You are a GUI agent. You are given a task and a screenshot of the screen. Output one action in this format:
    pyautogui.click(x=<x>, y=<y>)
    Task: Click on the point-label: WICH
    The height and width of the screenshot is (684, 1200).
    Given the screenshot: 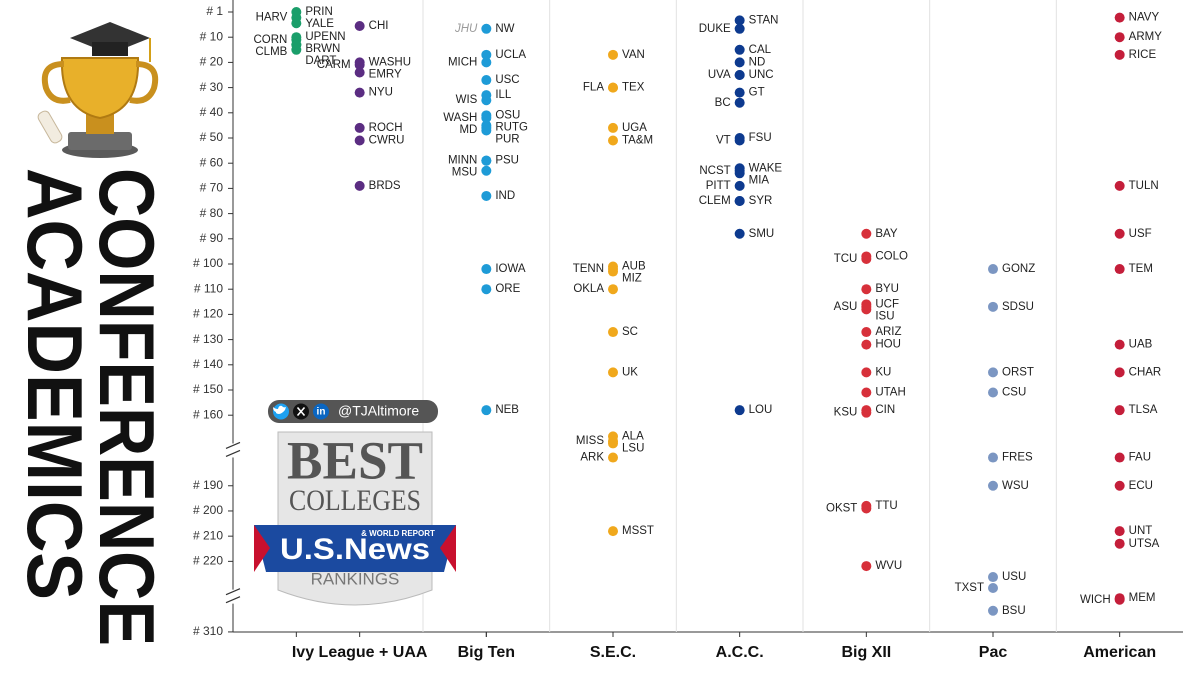 What is the action you would take?
    pyautogui.click(x=1095, y=600)
    